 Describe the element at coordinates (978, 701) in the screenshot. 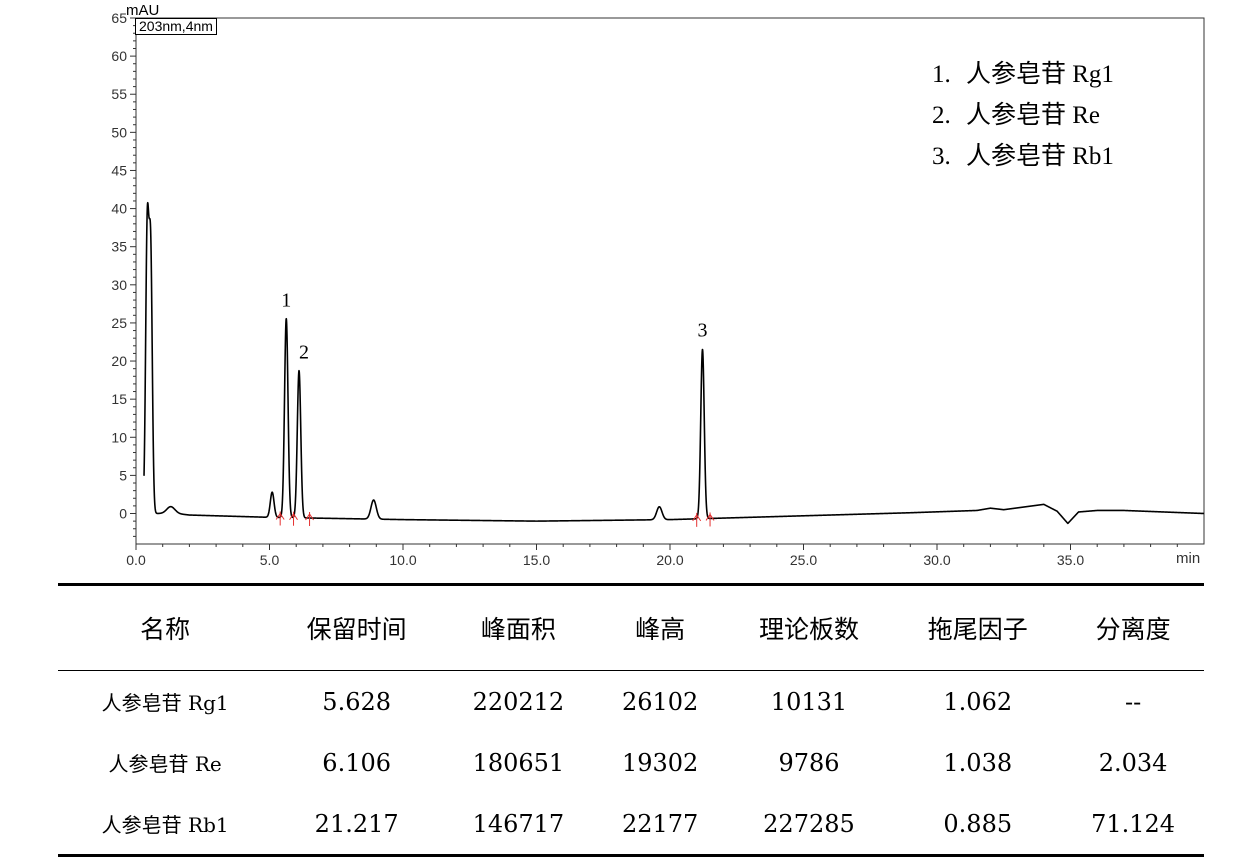

I see `cell-tailing-factor: 1.062` at that location.